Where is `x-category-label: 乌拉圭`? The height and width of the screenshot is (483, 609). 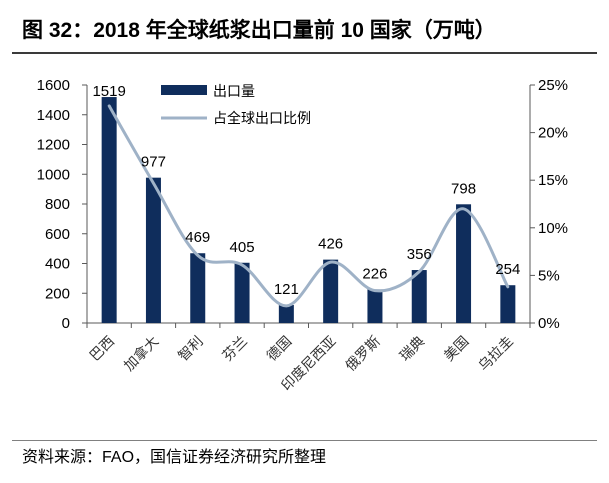 x-category-label: 乌拉圭 is located at coordinates (495, 353).